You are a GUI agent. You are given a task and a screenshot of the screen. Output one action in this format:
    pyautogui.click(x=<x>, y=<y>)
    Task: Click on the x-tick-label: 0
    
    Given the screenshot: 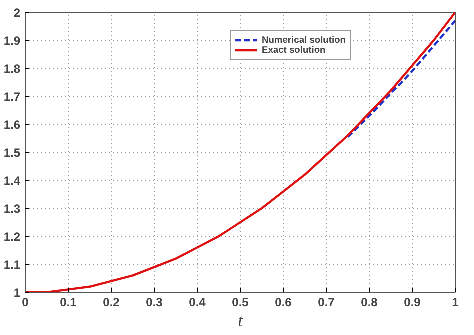 What is the action you would take?
    pyautogui.click(x=26, y=303)
    